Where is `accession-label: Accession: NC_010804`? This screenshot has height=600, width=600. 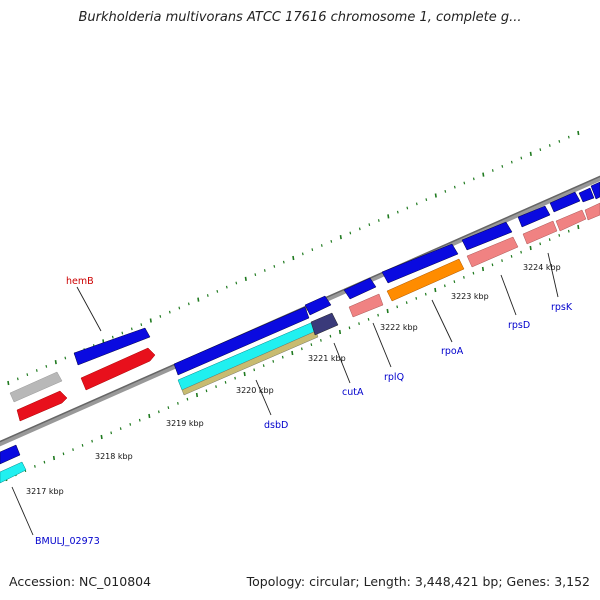 accession-label: Accession: NC_010804 is located at coordinates (80, 581).